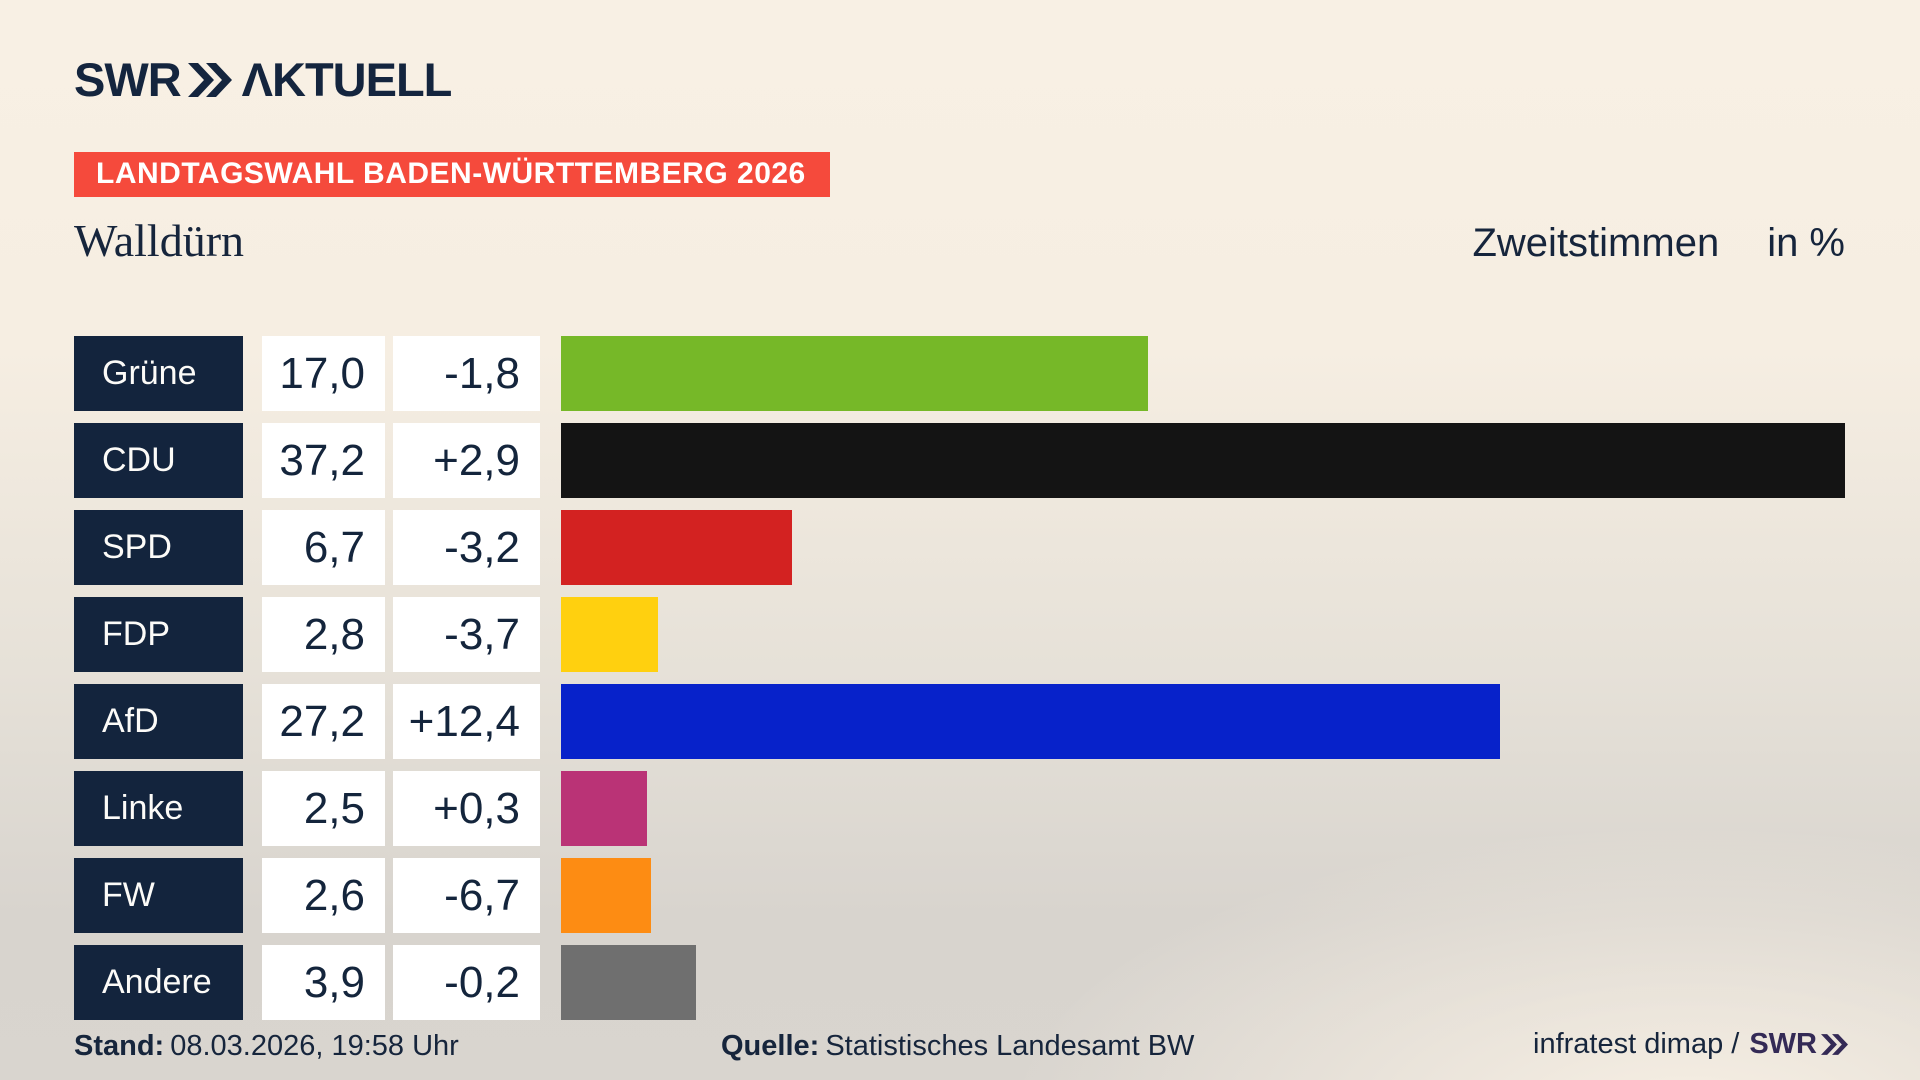 The width and height of the screenshot is (1920, 1080). Describe the element at coordinates (466, 460) in the screenshot. I see `party-change-value: +2,9` at that location.